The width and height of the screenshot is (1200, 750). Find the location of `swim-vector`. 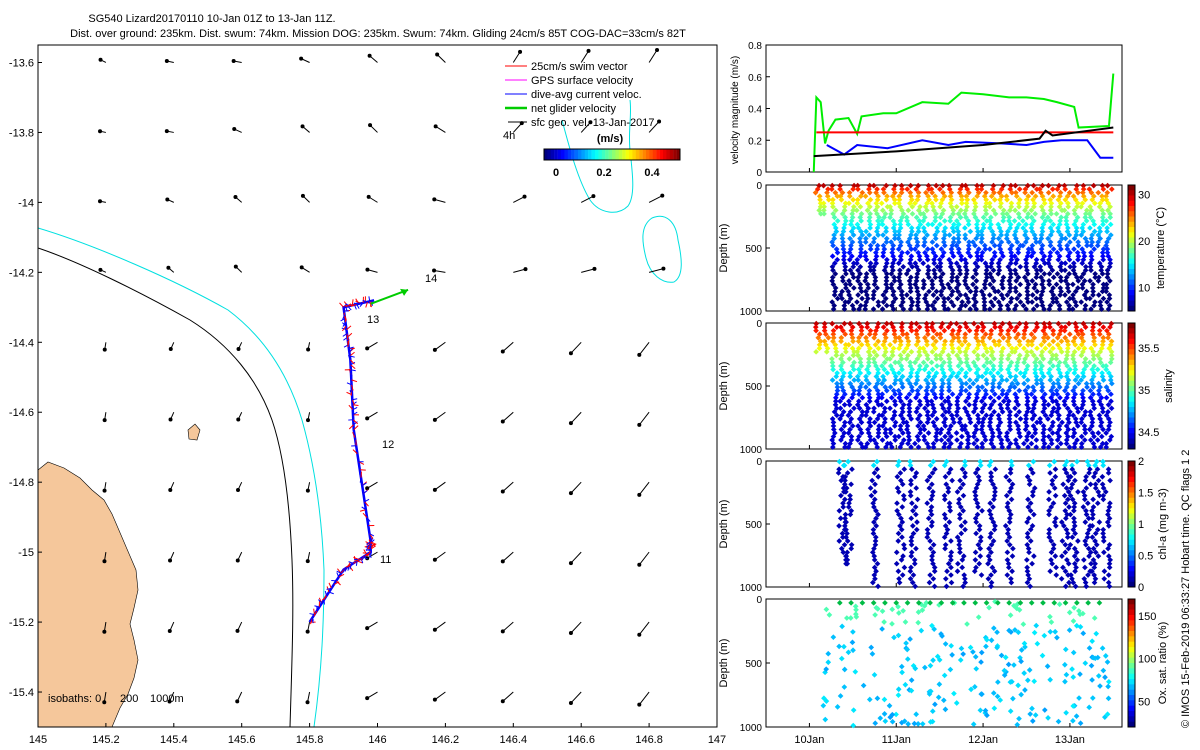

swim-vector is located at coordinates (341, 575).